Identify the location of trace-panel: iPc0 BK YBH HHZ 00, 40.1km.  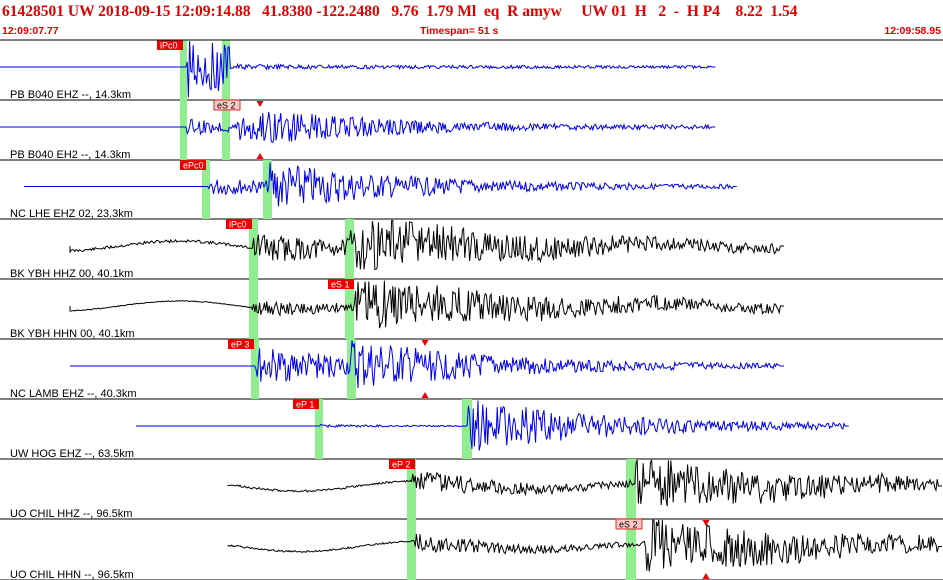
(471, 249).